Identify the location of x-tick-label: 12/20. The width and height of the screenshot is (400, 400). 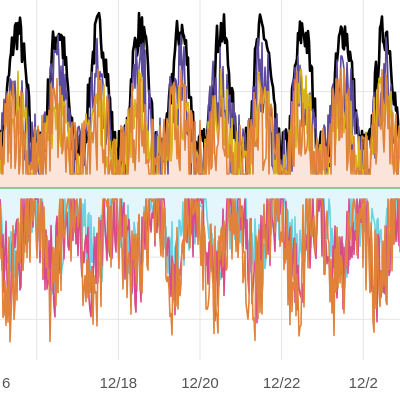
(200, 383).